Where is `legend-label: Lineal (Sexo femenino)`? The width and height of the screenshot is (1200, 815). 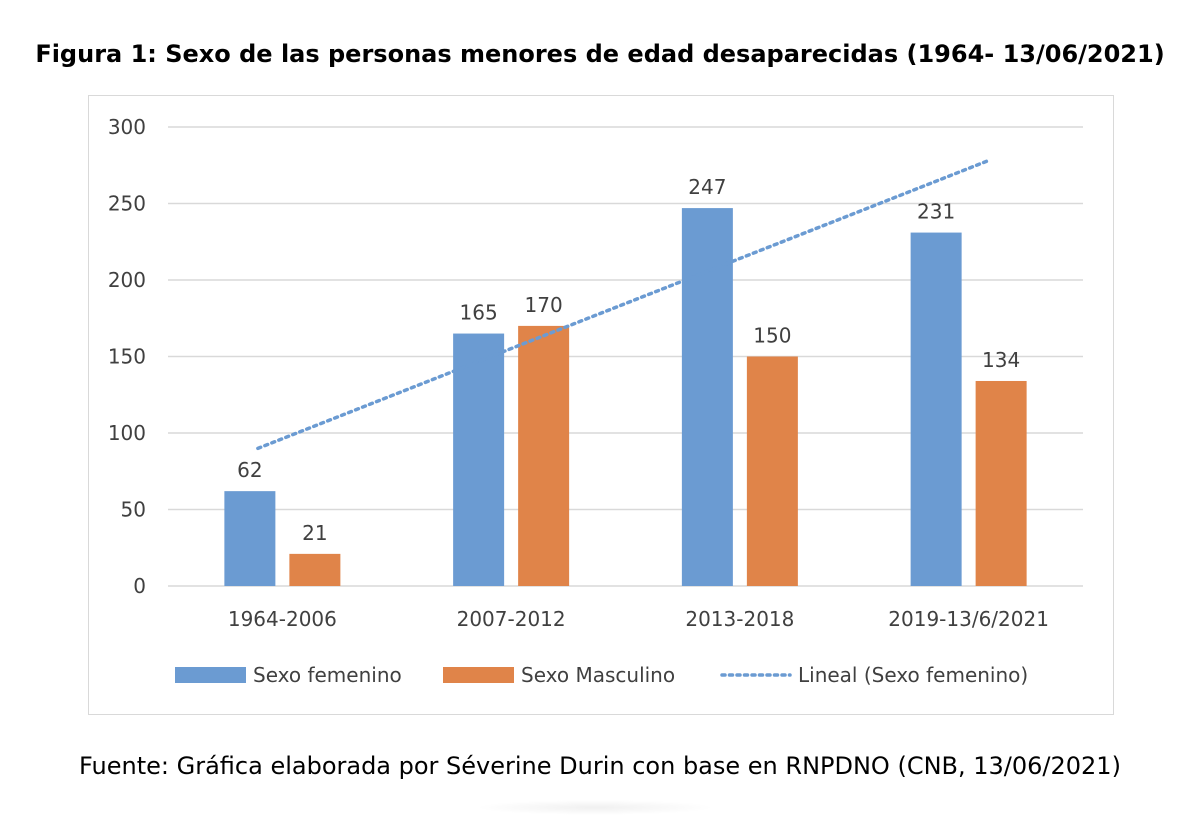 legend-label: Lineal (Sexo femenino) is located at coordinates (913, 675).